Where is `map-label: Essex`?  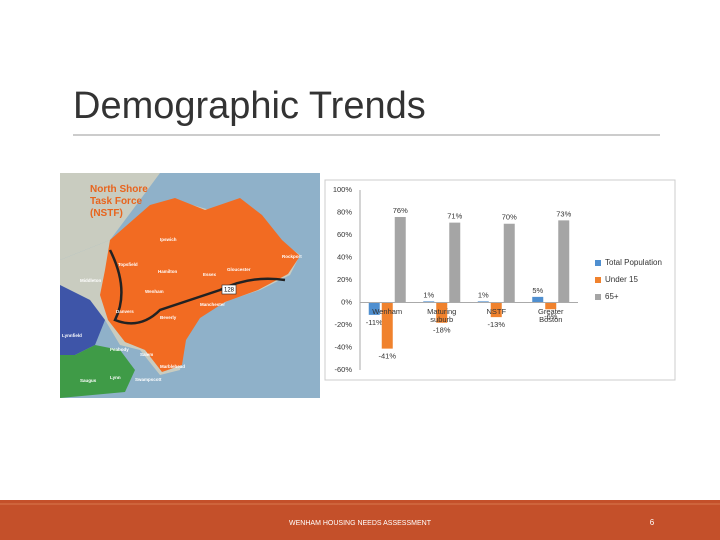 map-label: Essex is located at coordinates (210, 274).